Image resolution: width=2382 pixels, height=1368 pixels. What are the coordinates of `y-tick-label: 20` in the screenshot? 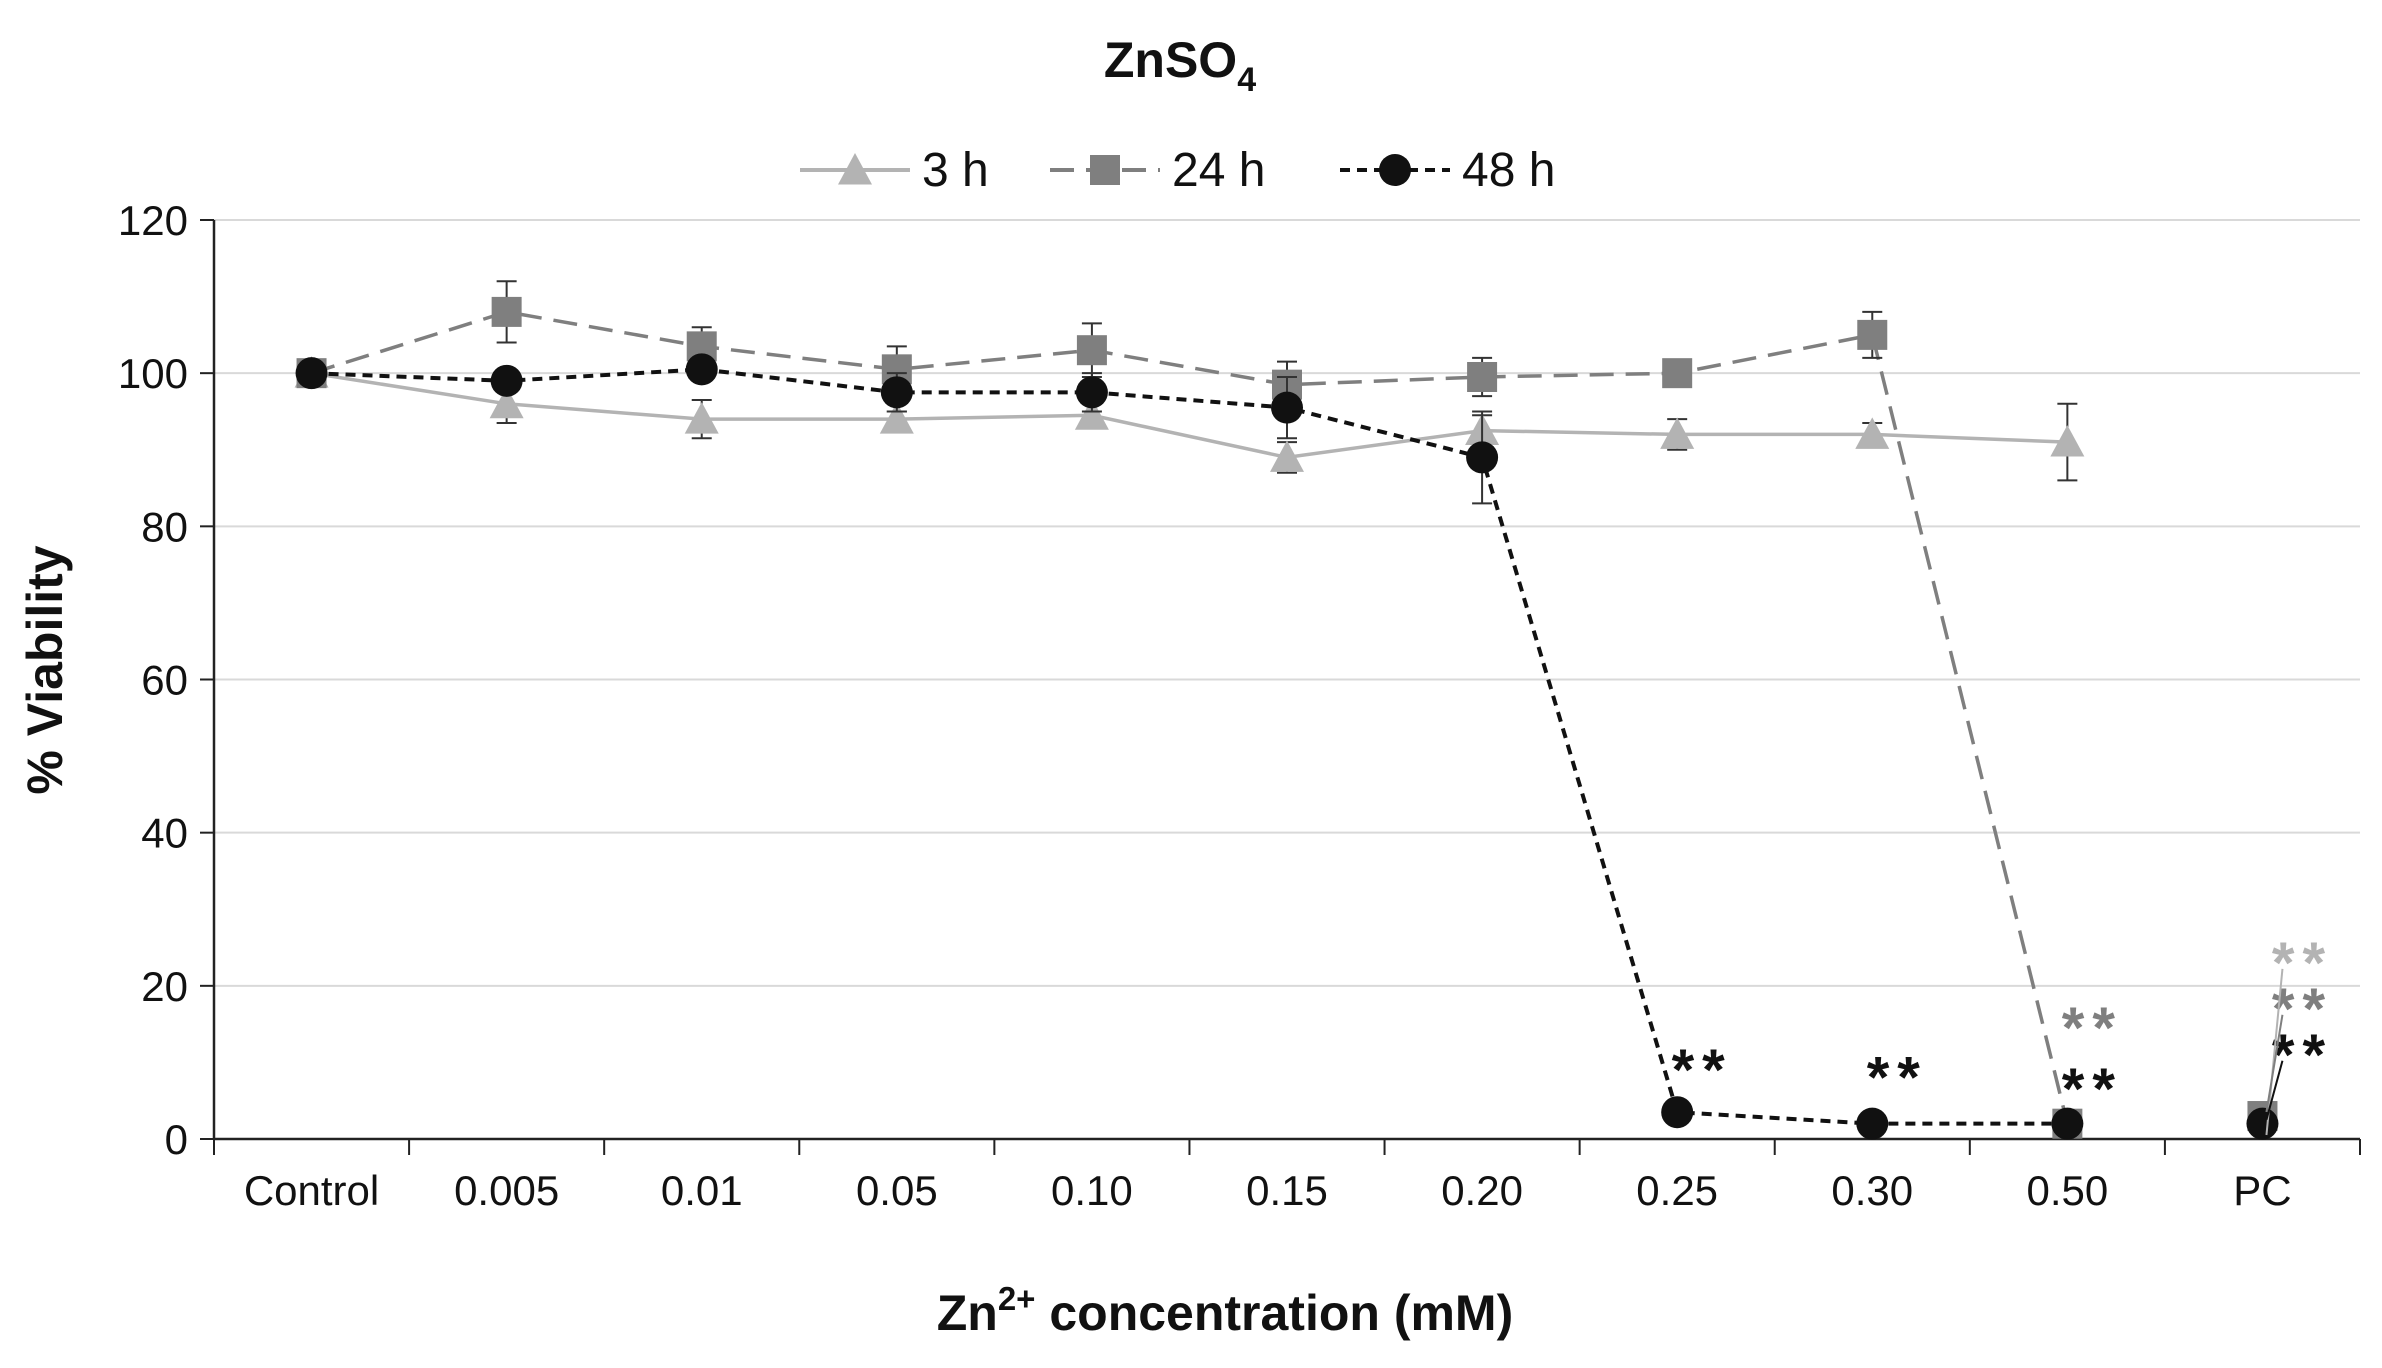 It's located at (164, 986).